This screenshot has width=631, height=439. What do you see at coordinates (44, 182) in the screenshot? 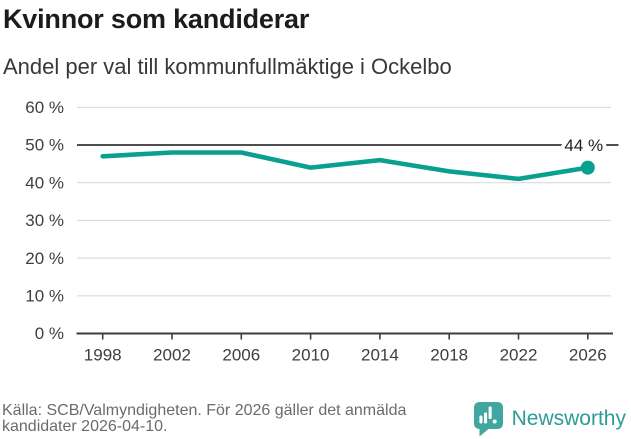
I see `y-tick-label: 40 %` at bounding box center [44, 182].